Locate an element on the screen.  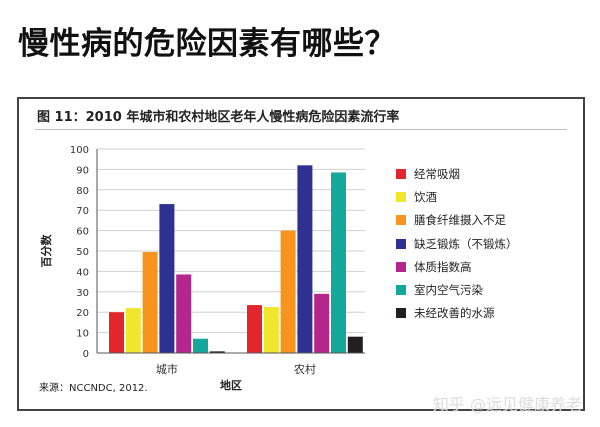
y-tick-label: 20 is located at coordinates (82, 313).